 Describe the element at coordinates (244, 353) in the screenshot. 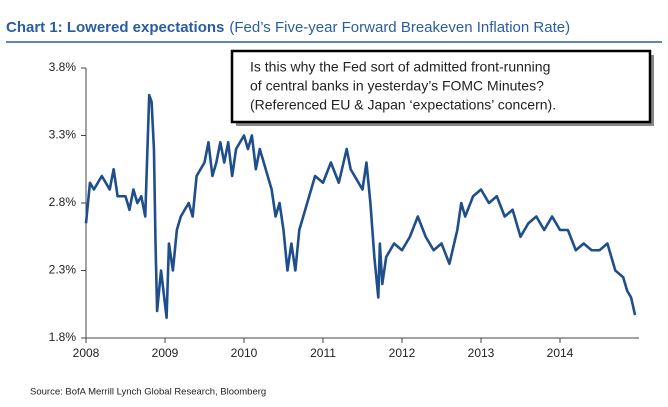

I see `x-tick-label: 2010` at that location.